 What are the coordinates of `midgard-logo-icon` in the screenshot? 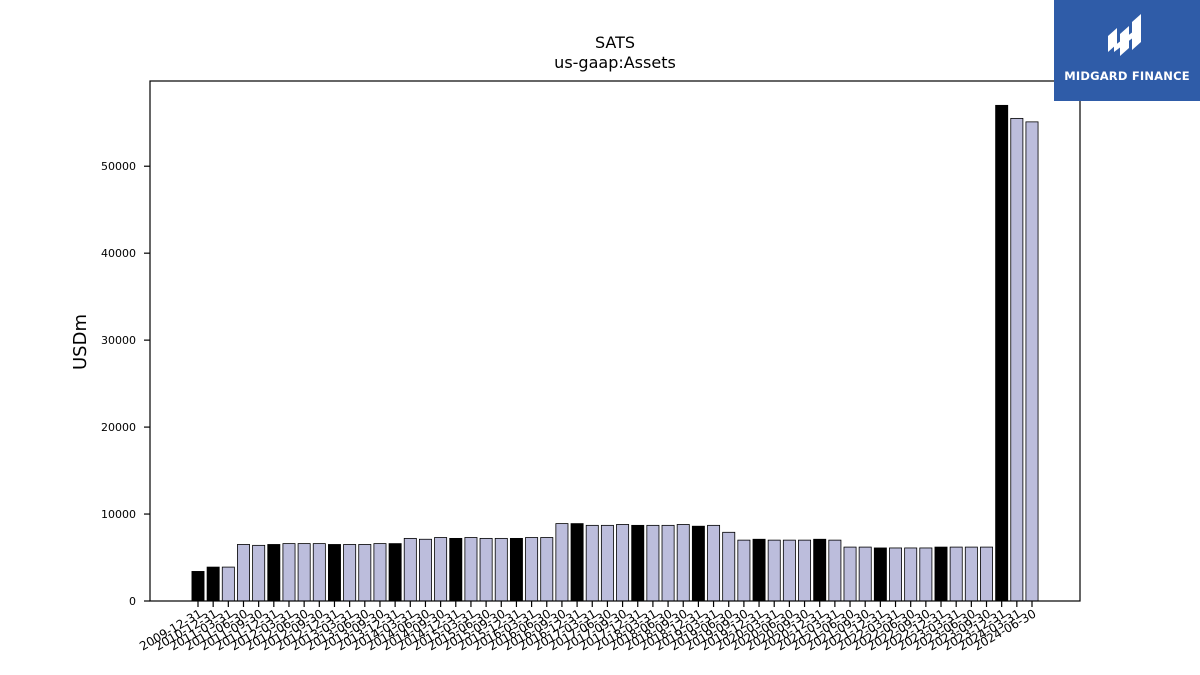 It's located at (1124, 35).